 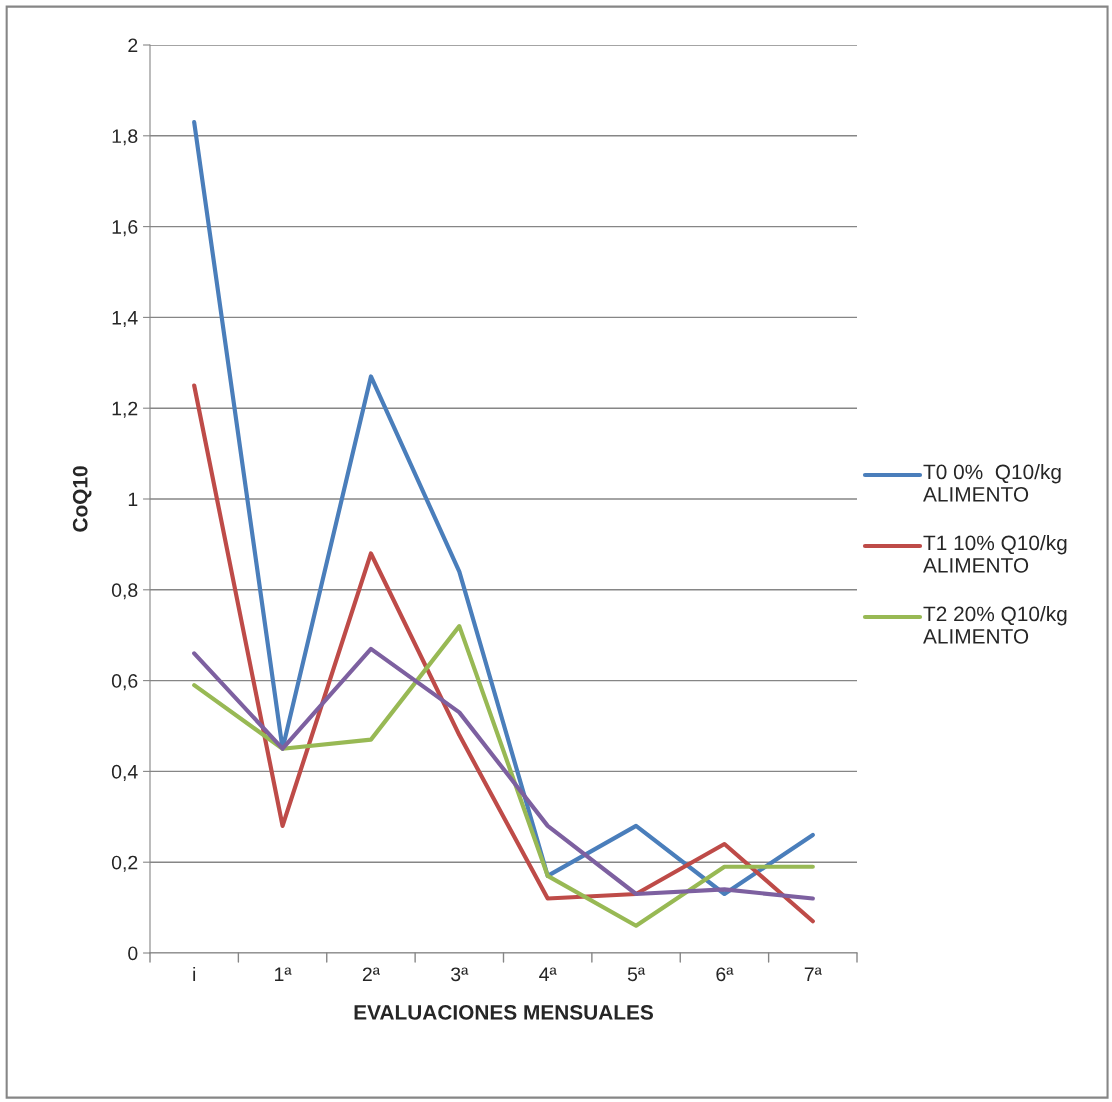 What do you see at coordinates (194, 973) in the screenshot?
I see `x-tick-label: i` at bounding box center [194, 973].